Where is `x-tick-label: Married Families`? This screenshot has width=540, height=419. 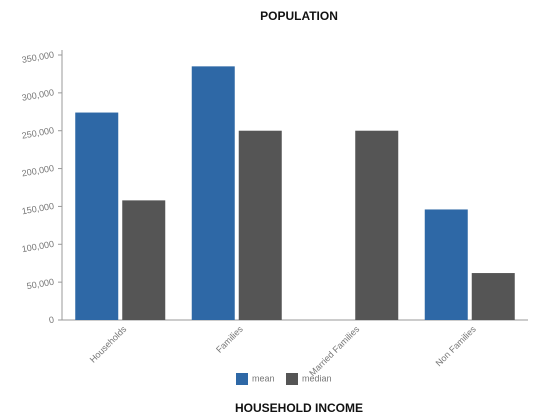 x-tick-label: Married Families is located at coordinates (334, 351).